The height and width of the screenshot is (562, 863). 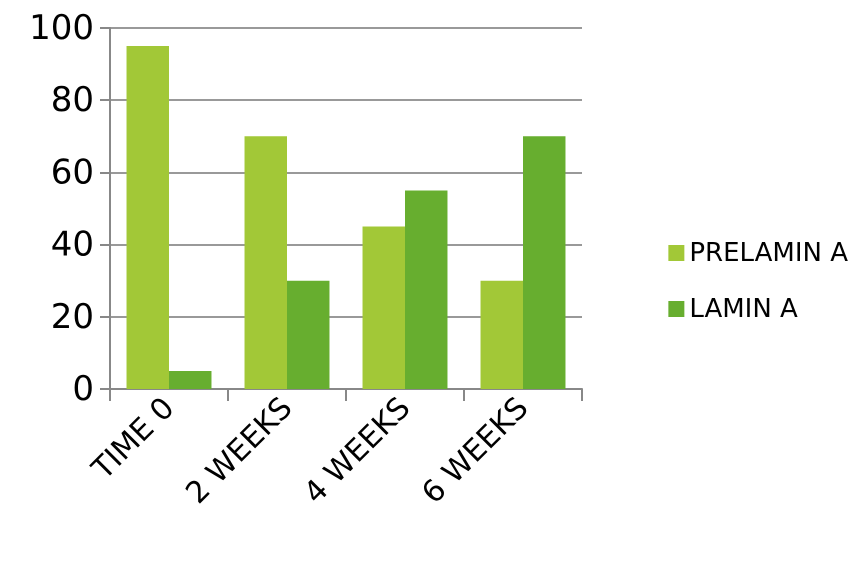 I want to click on y-tick-label: 100, so click(x=61, y=28).